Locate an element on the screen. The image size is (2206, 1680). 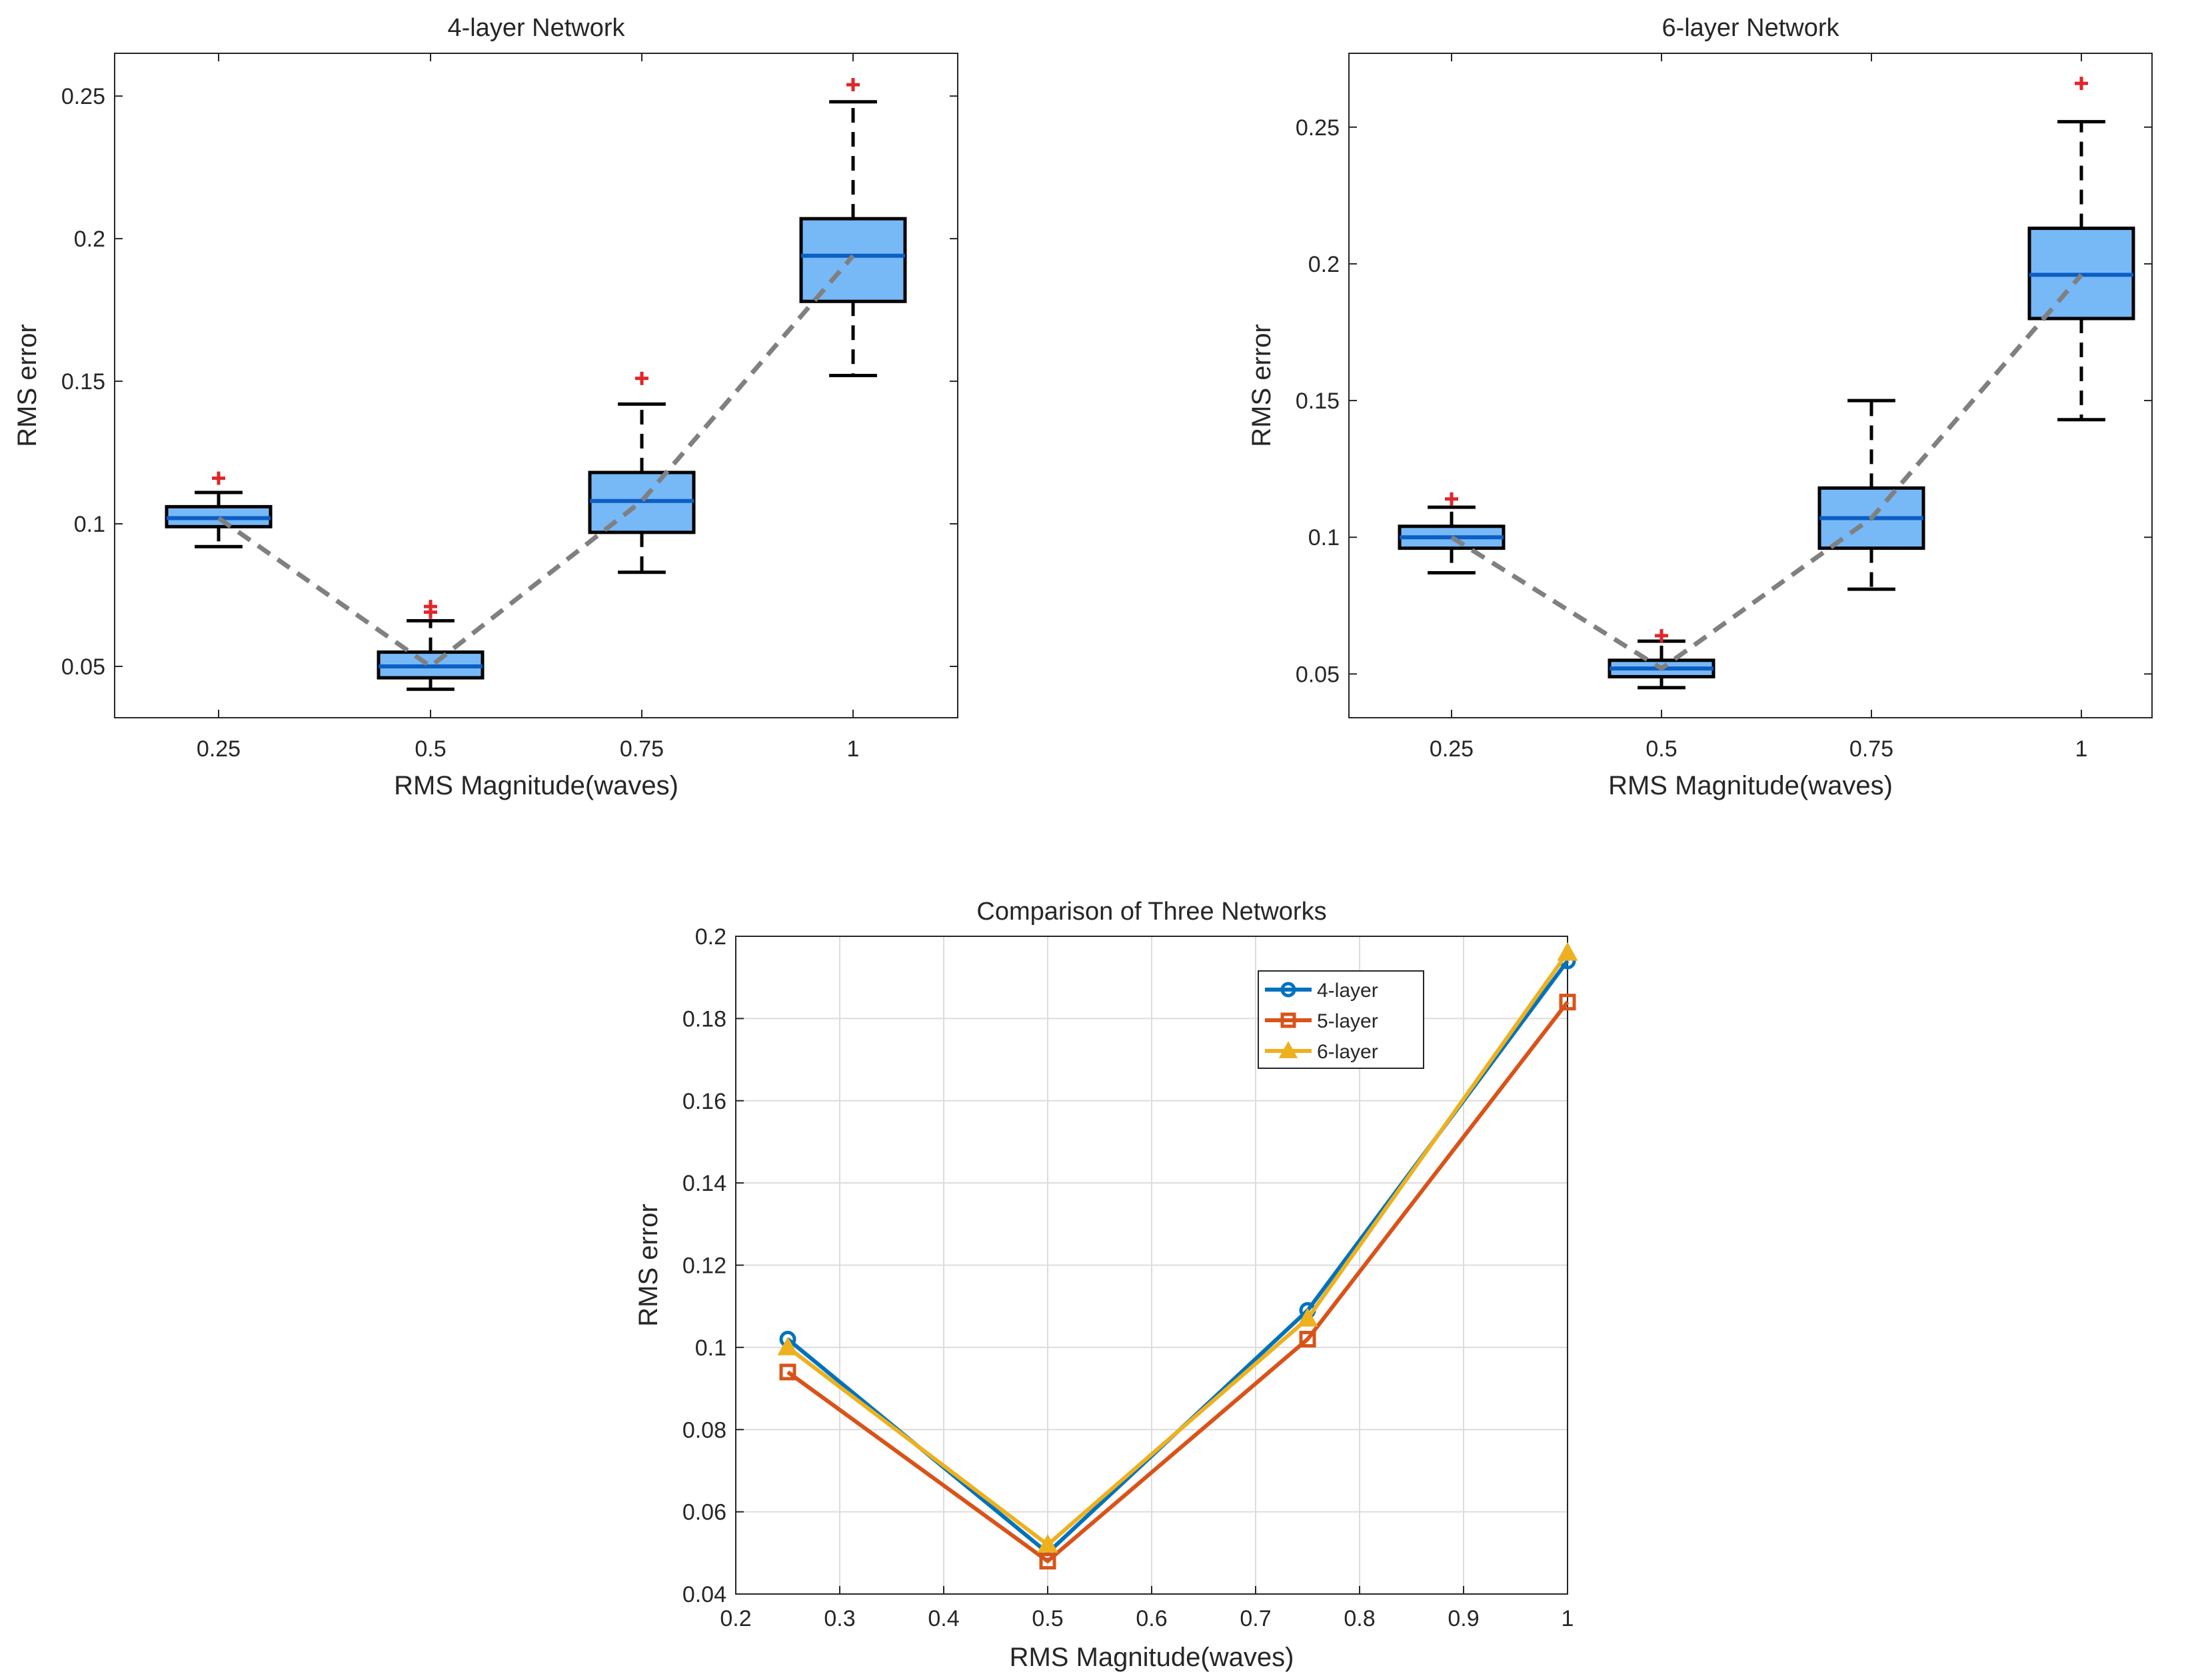
legend-item-4-layer: 4-layer is located at coordinates (1321, 991).